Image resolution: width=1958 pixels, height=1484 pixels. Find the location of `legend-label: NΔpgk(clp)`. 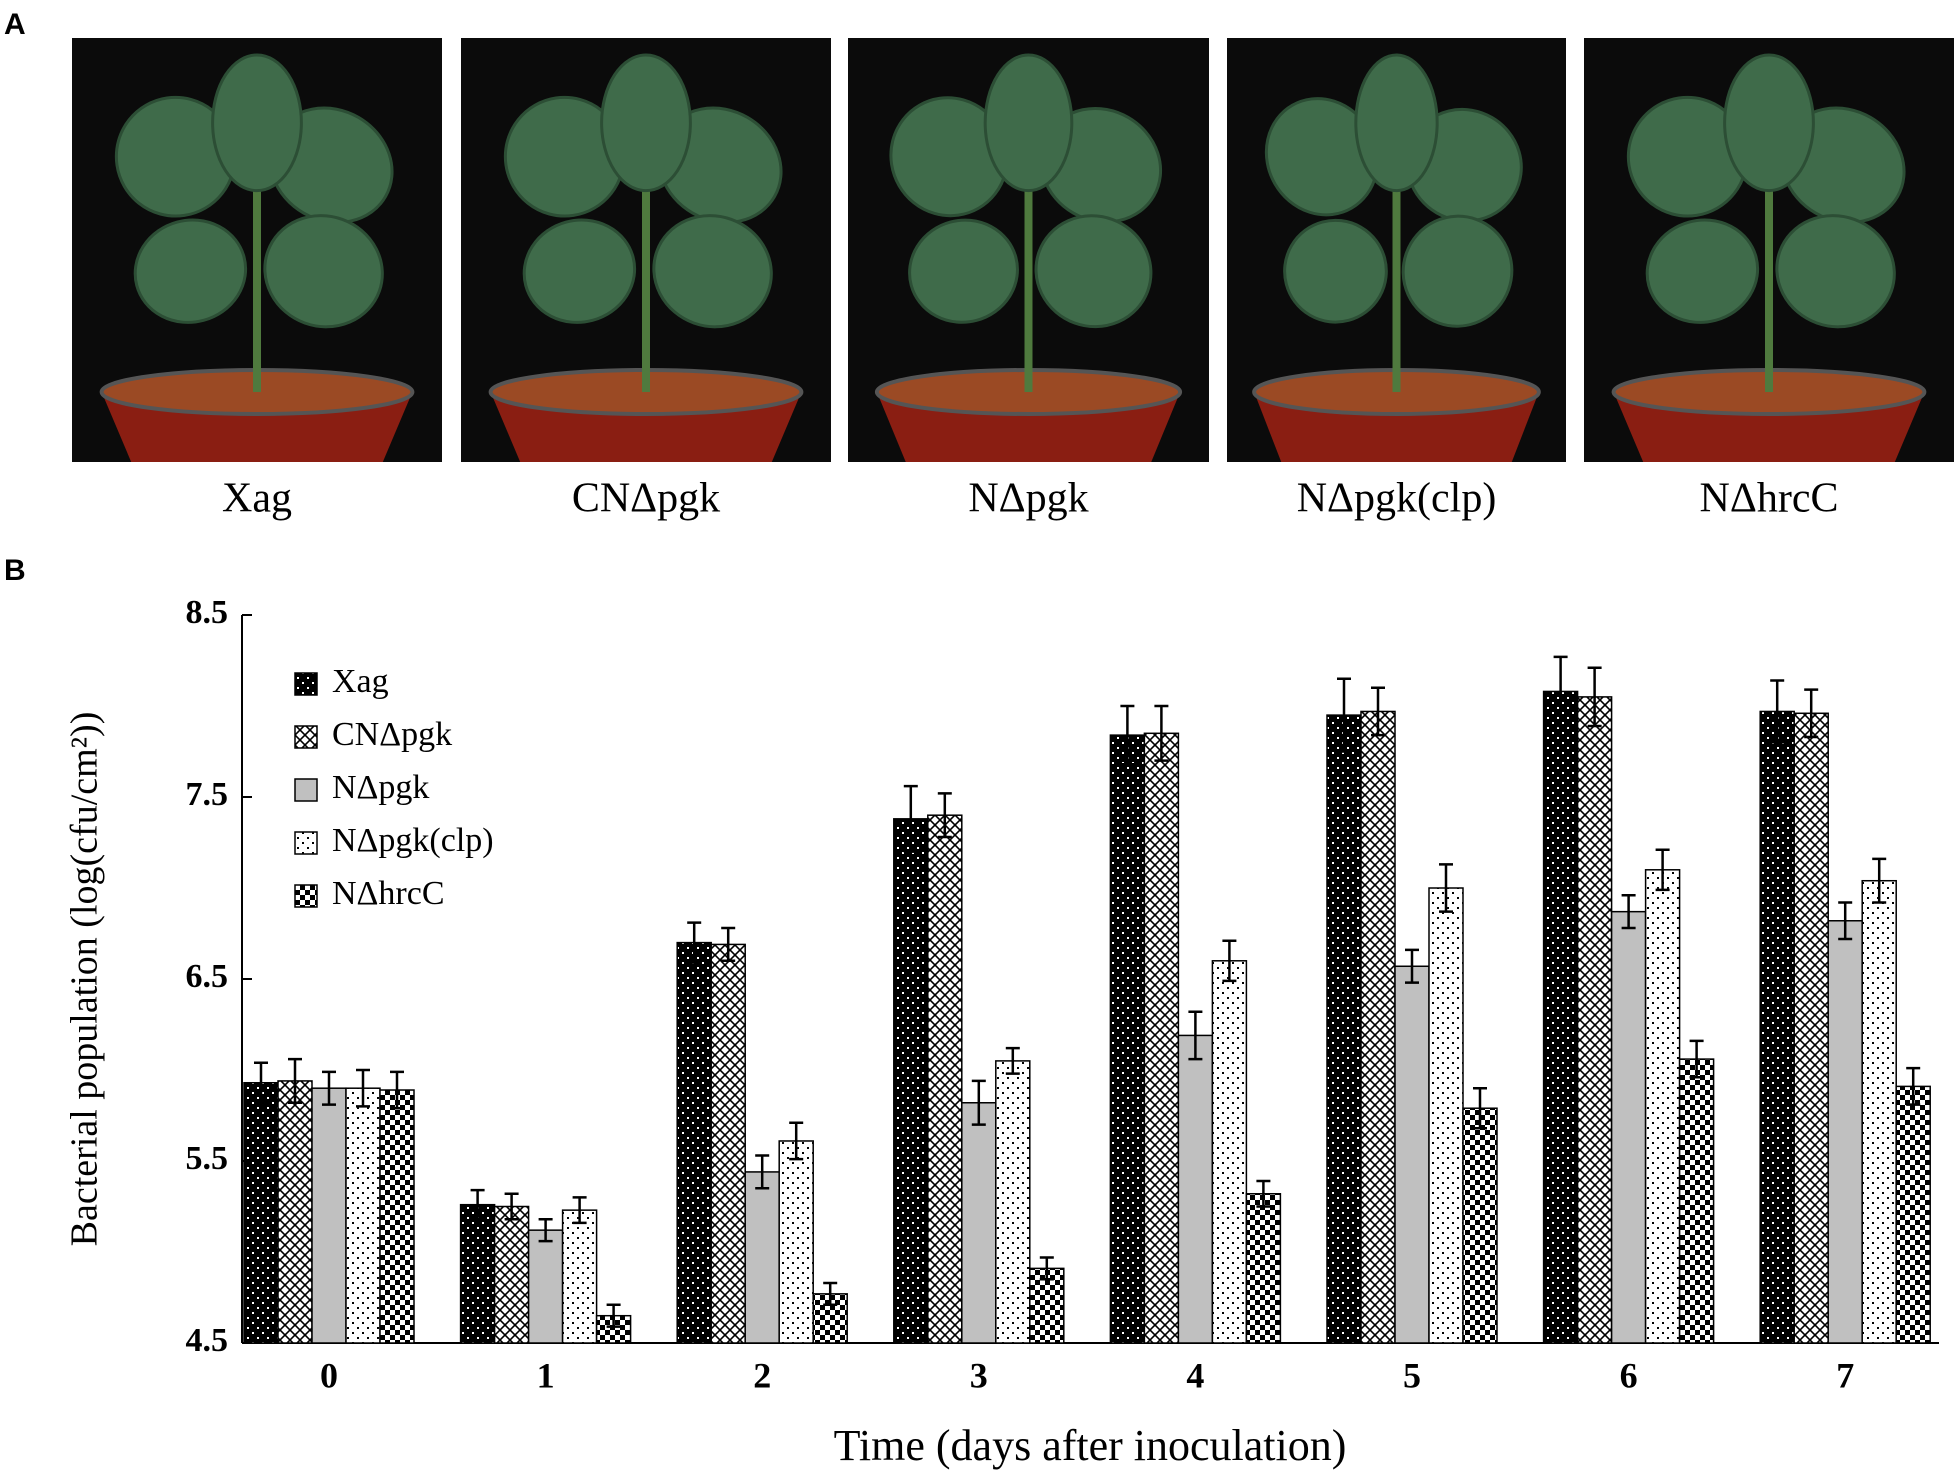

legend-label: NΔpgk(clp) is located at coordinates (413, 840).